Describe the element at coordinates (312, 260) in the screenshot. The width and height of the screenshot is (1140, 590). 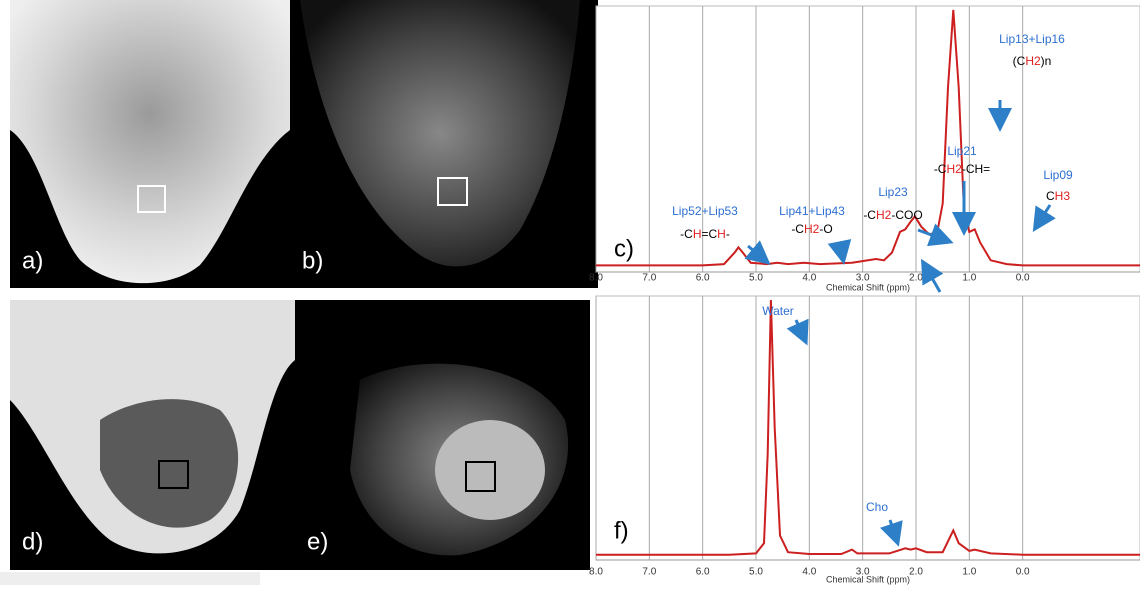
I see `panel-label: b)` at that location.